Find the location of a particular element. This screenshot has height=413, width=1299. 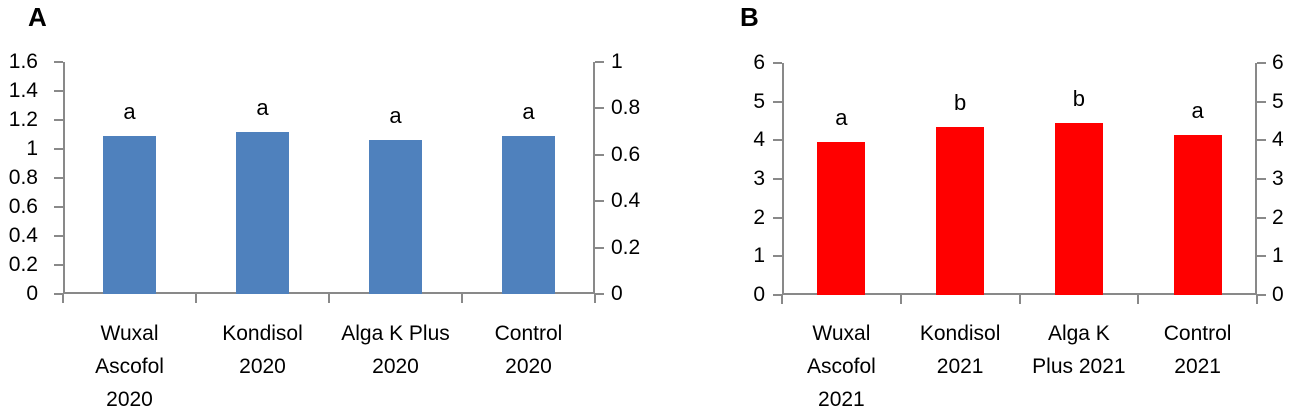

panel-b-significance-letter-2: b is located at coordinates (960, 102).